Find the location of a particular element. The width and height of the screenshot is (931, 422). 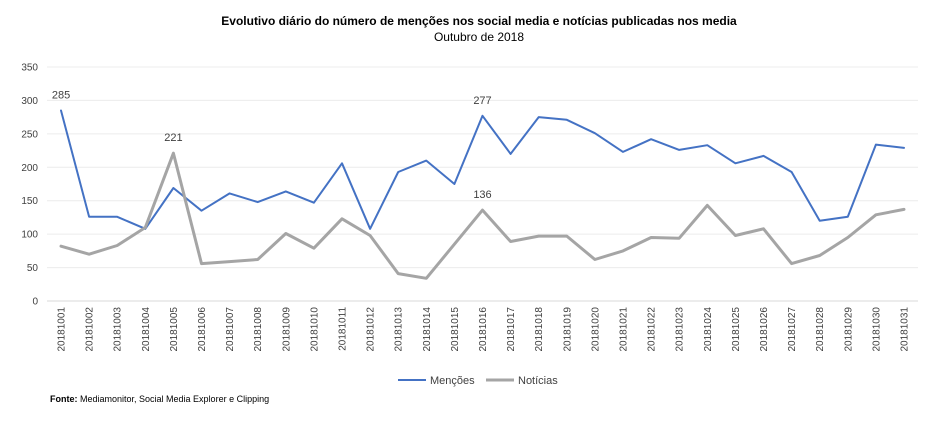

data-label: 136 is located at coordinates (482, 195).